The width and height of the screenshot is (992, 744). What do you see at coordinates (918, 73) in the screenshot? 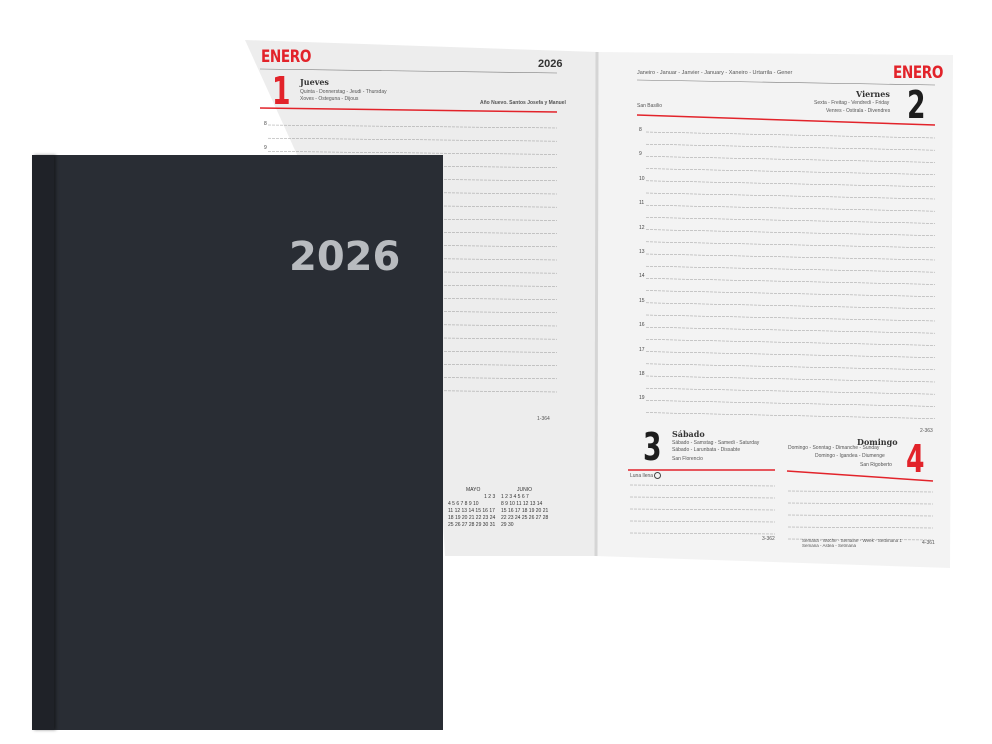
I see `right-month-title: ENERO` at bounding box center [918, 73].